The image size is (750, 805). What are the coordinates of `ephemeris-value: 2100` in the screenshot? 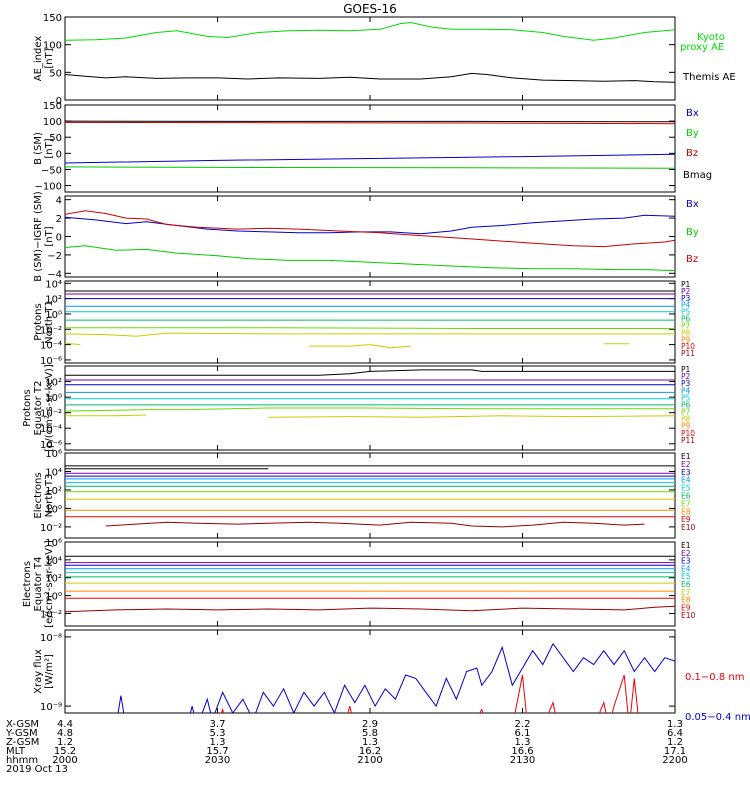 It's located at (369, 760).